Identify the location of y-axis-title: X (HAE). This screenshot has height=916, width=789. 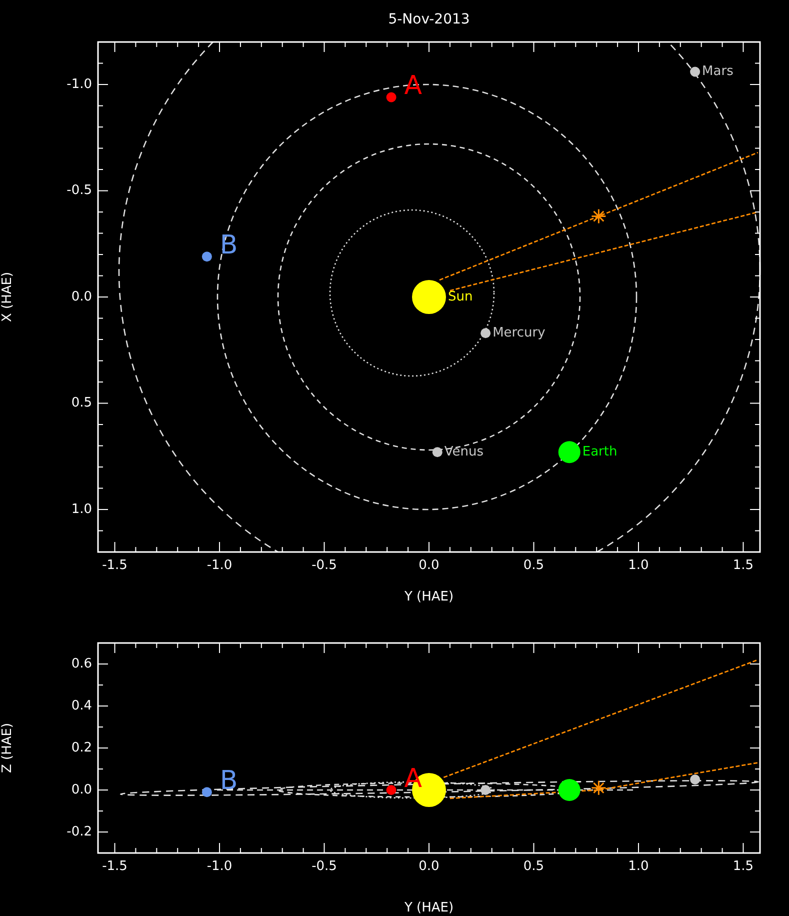
(8, 297).